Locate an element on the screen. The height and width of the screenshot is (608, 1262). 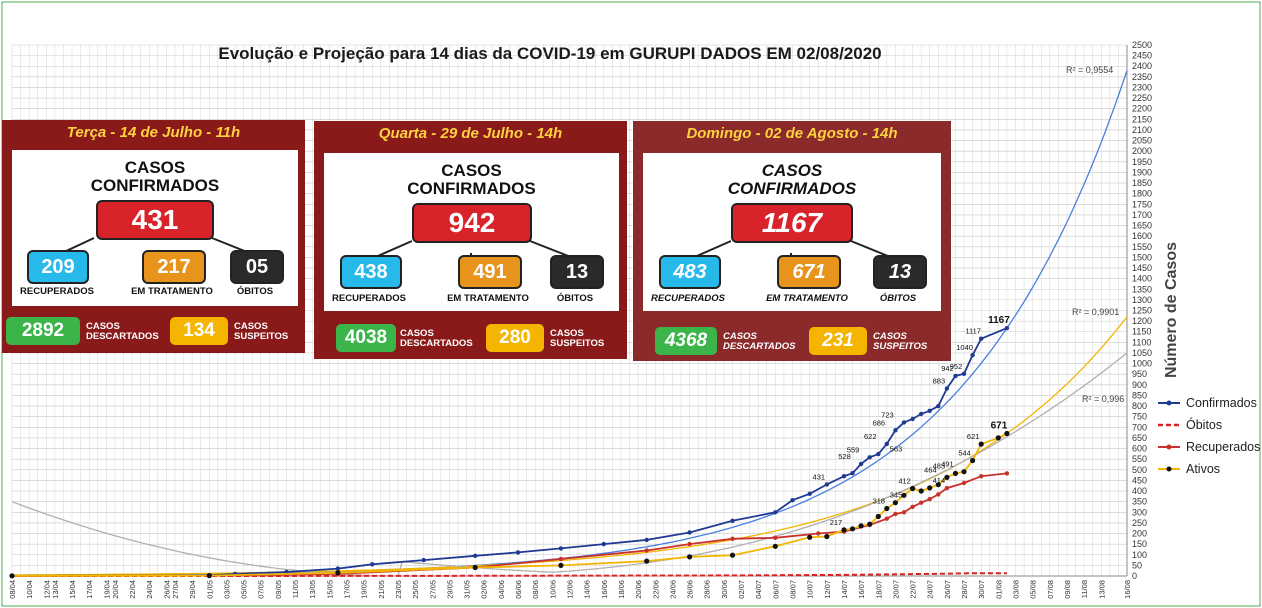
y-tick-label: 1950 is located at coordinates (1142, 162).